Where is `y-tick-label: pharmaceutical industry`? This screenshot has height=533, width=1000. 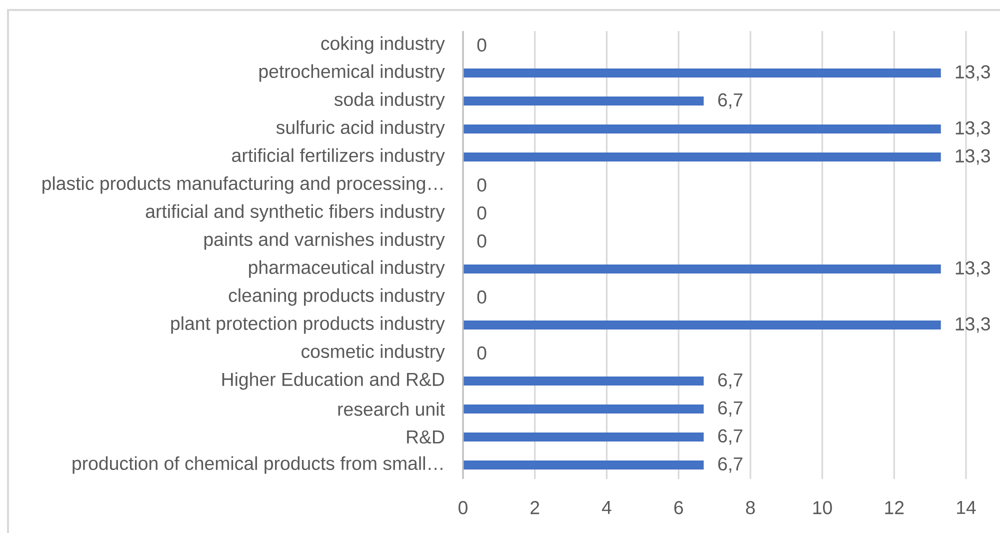
y-tick-label: pharmaceutical industry is located at coordinates (347, 269).